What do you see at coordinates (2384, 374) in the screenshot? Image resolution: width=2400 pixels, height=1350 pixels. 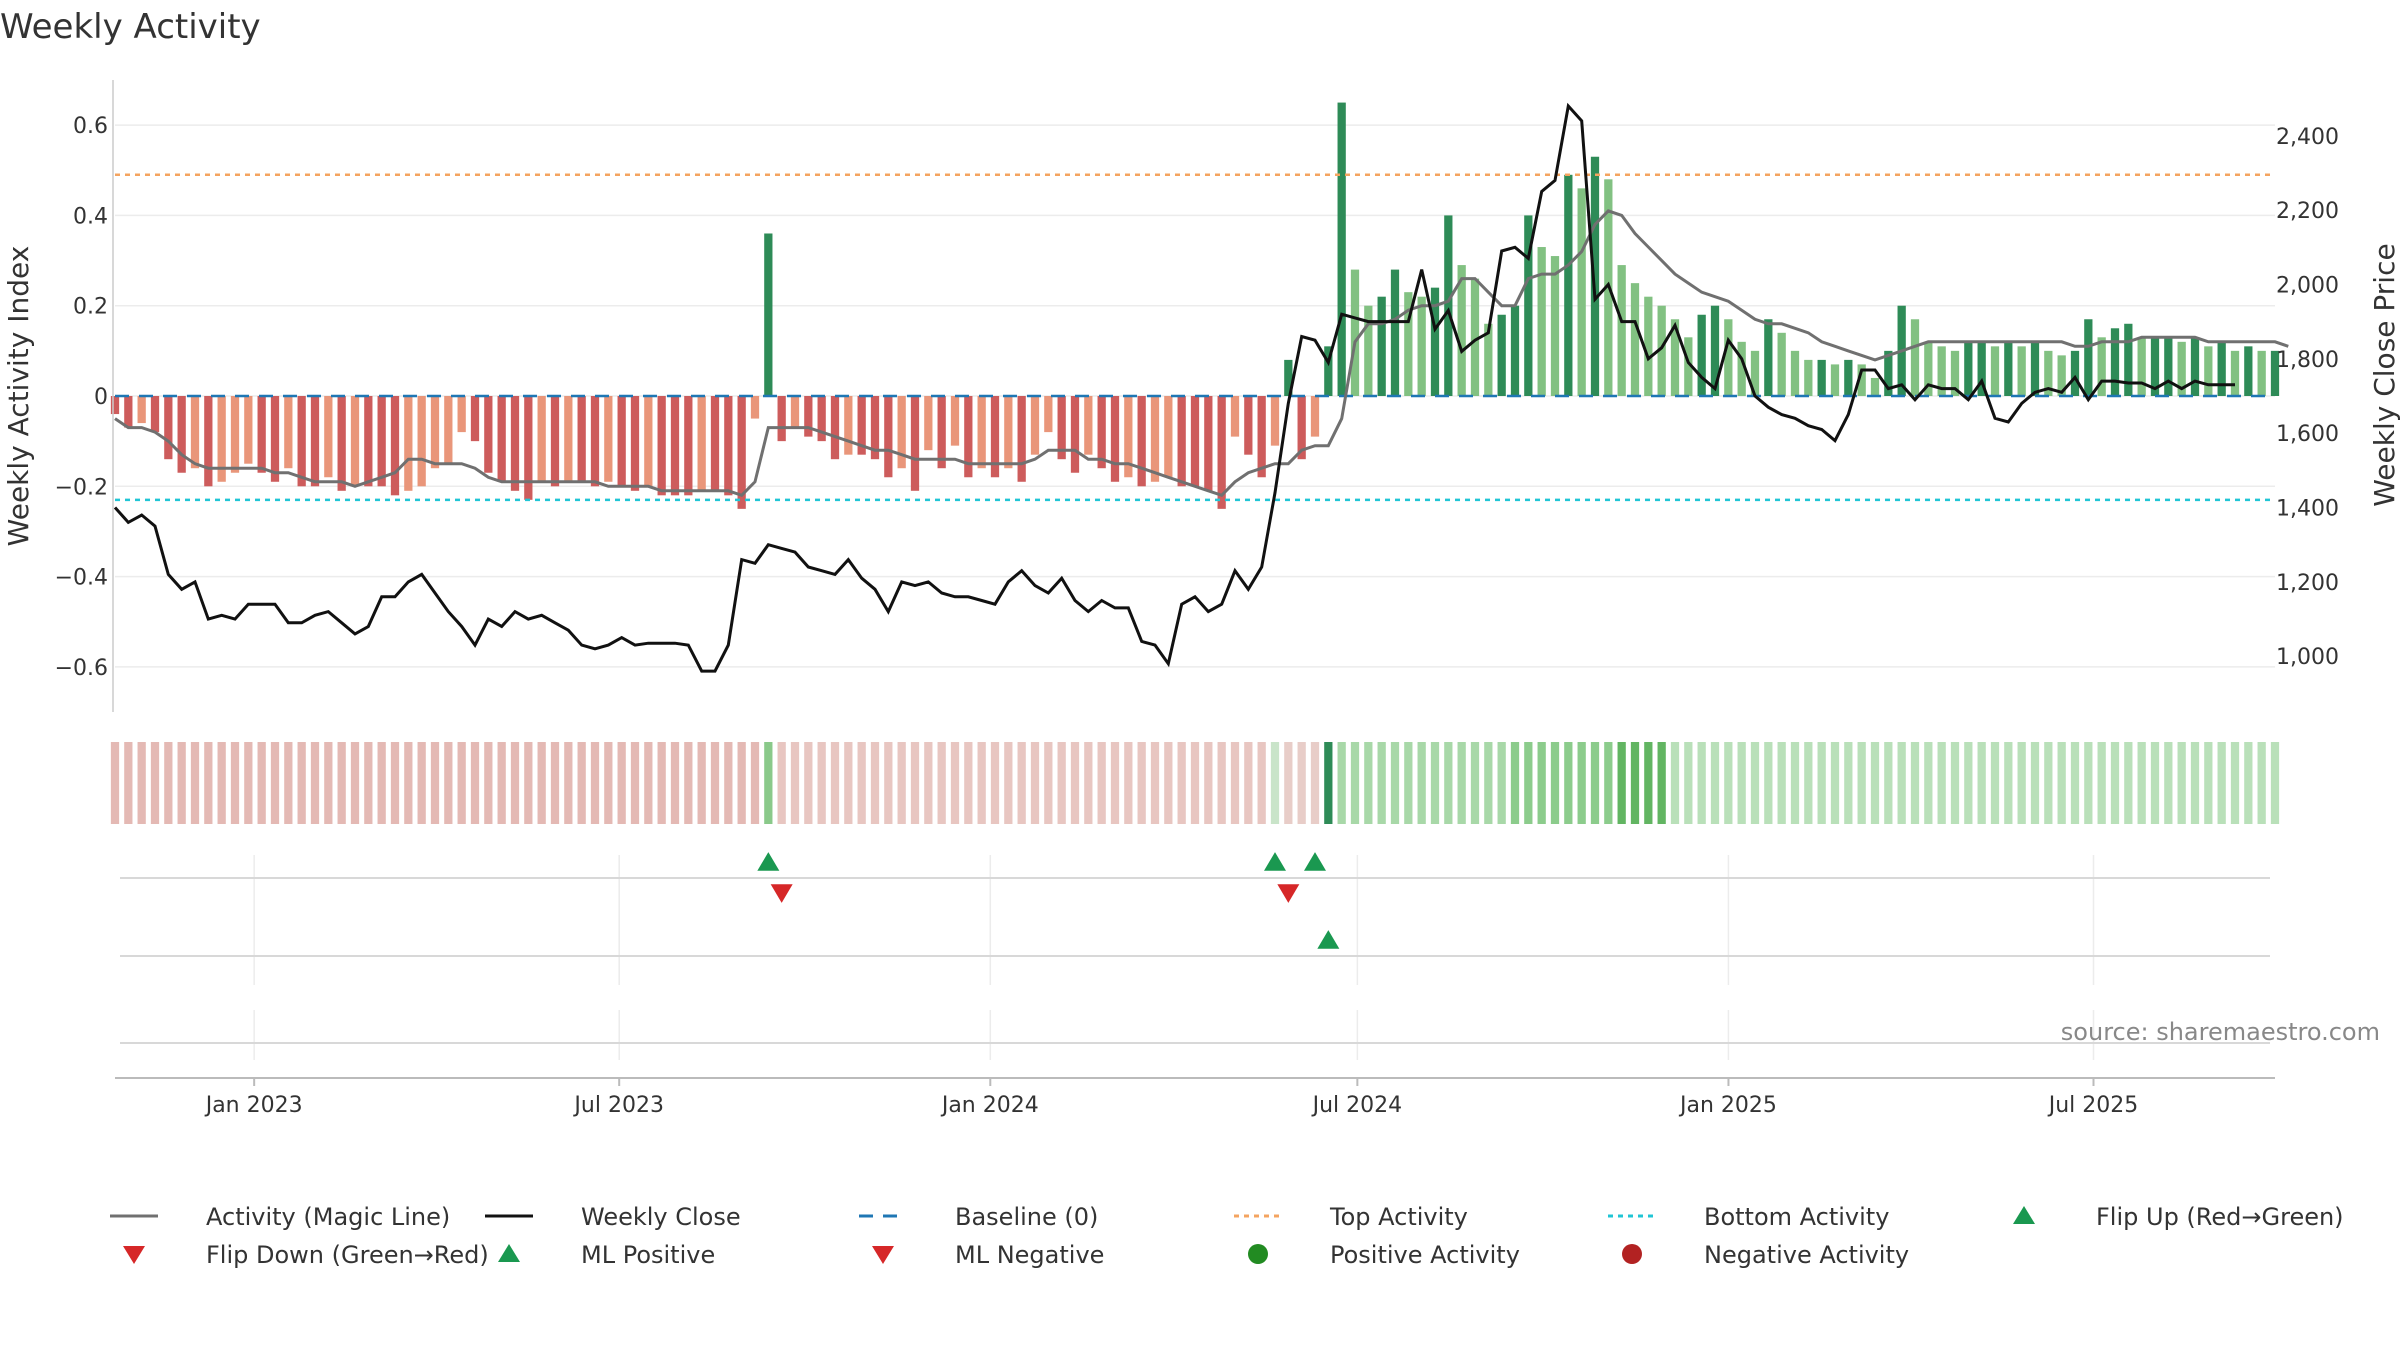 I see `y-right-axis-title: Weekly Close Price` at bounding box center [2384, 374].